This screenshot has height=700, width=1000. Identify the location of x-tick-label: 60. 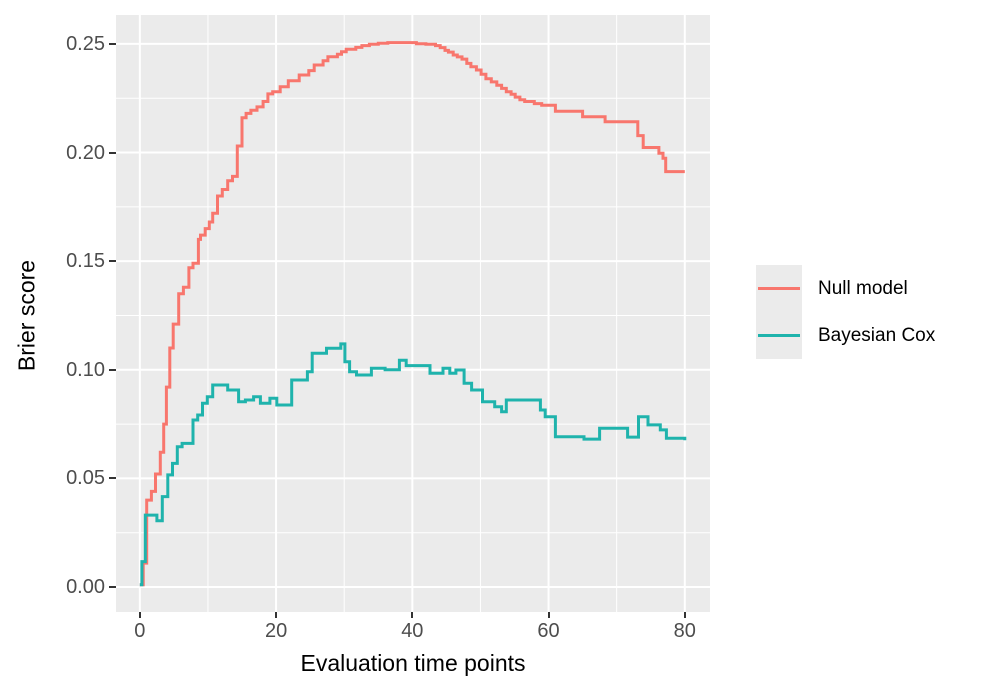
(548, 631).